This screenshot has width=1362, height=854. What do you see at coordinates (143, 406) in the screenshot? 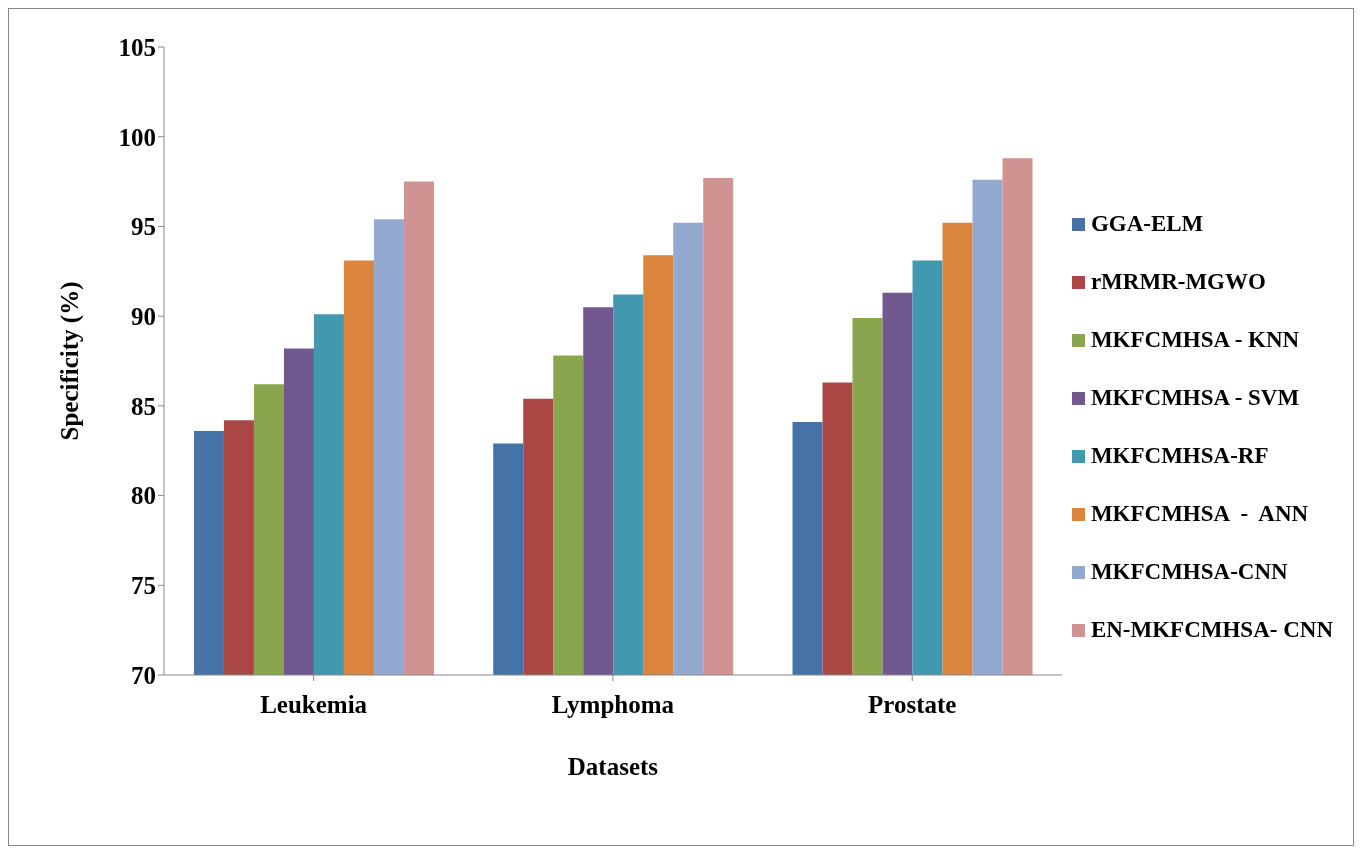
I see `y-tick-label: 85` at bounding box center [143, 406].